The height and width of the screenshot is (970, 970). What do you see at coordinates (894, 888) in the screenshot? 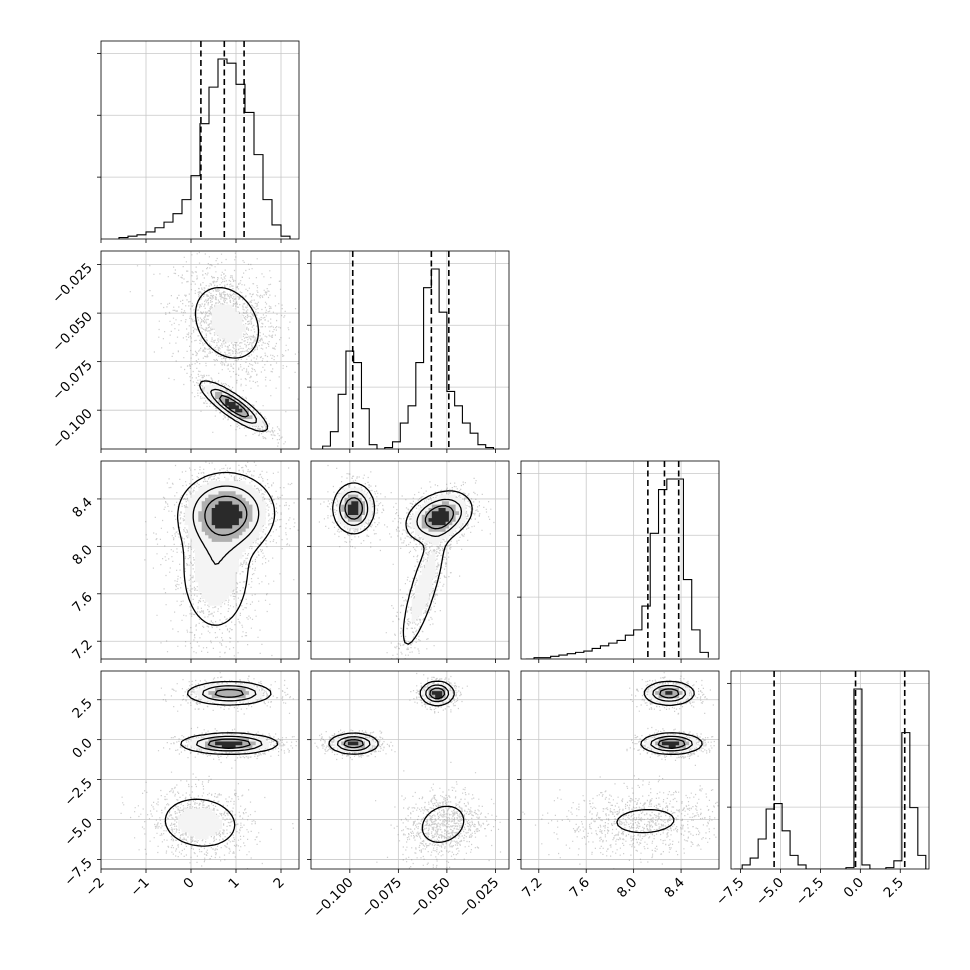
I see `x-tick-label-p4: 2.5` at bounding box center [894, 888].